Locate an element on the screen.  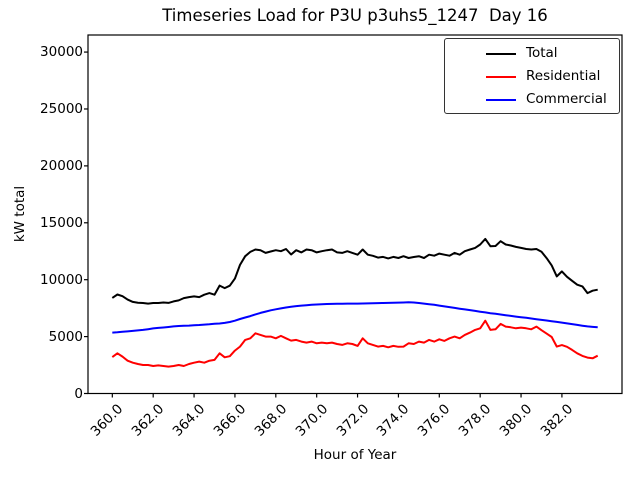
legend-item-label: Total is located at coordinates (542, 53).